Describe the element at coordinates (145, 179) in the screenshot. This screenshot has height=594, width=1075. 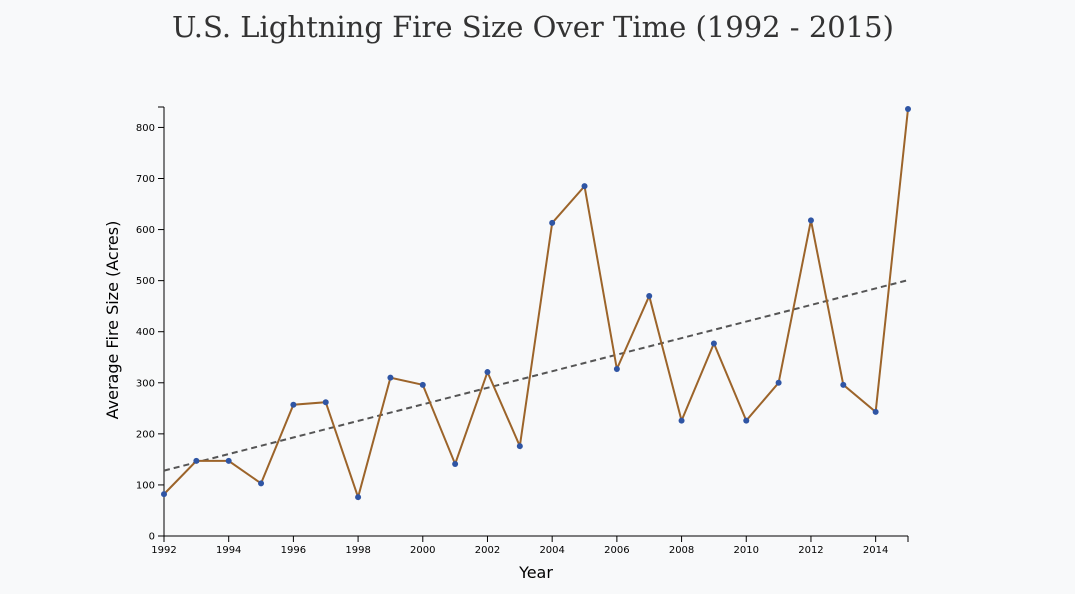
I see `y-tick-label: 700` at that location.